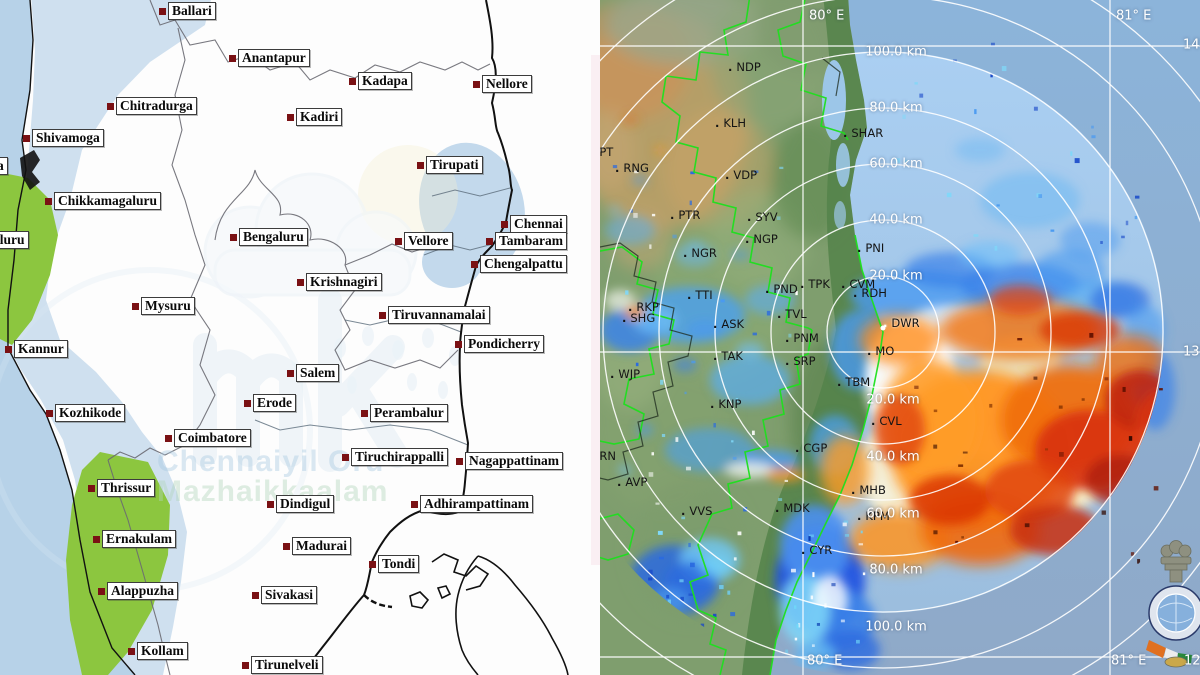 This screenshot has width=1200, height=675. Describe the element at coordinates (400, 457) in the screenshot. I see `city-name: Tiruchirappalli` at that location.